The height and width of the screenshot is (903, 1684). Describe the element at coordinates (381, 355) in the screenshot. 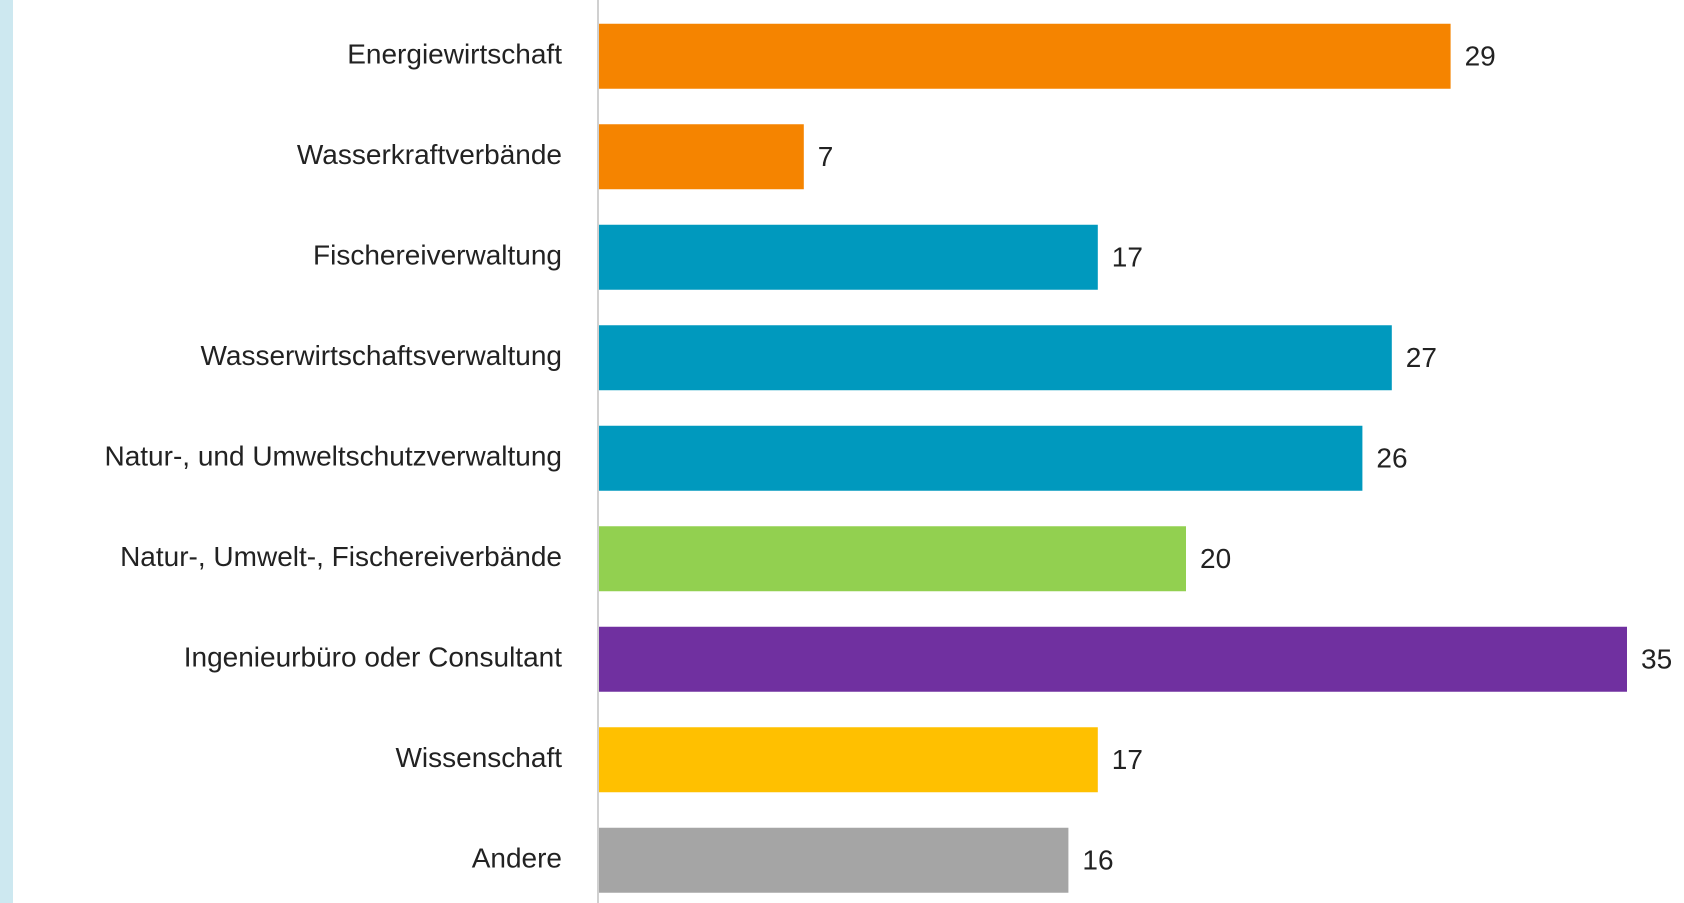

I see `category-label: Wasserwirtschaftsverwaltung` at that location.